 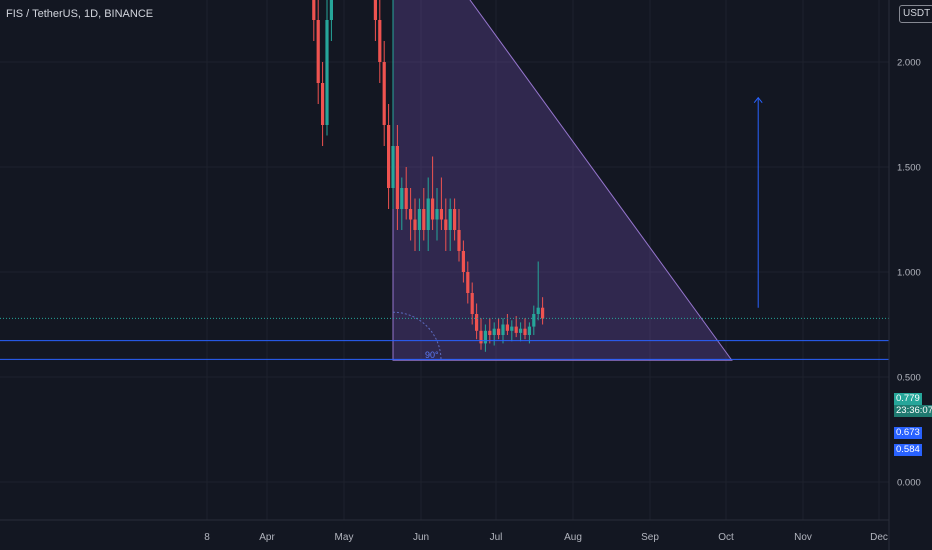 What do you see at coordinates (421, 537) in the screenshot?
I see `x-tick-label: Jun` at bounding box center [421, 537].